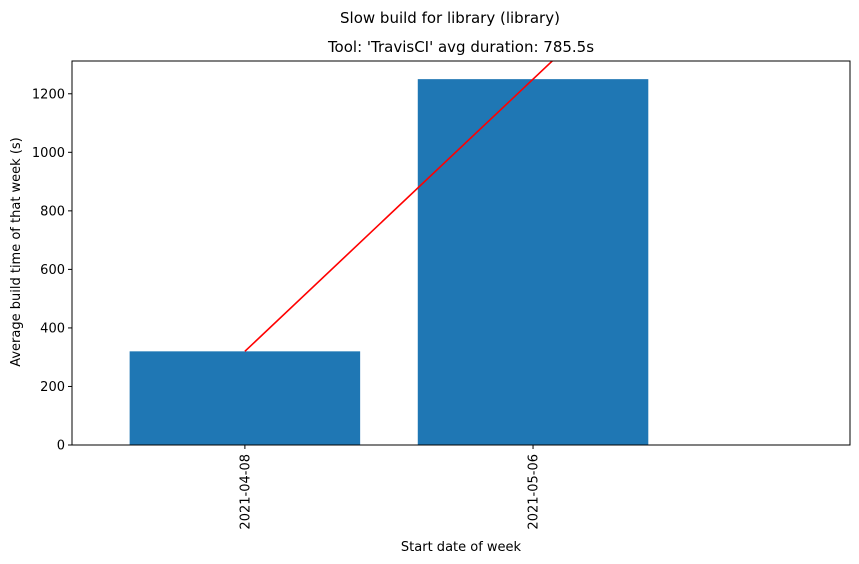 This screenshot has width=859, height=564. What do you see at coordinates (390, 487) in the screenshot?
I see `x-axis-ticks: 2021-04-08 2021-05-06` at bounding box center [390, 487].